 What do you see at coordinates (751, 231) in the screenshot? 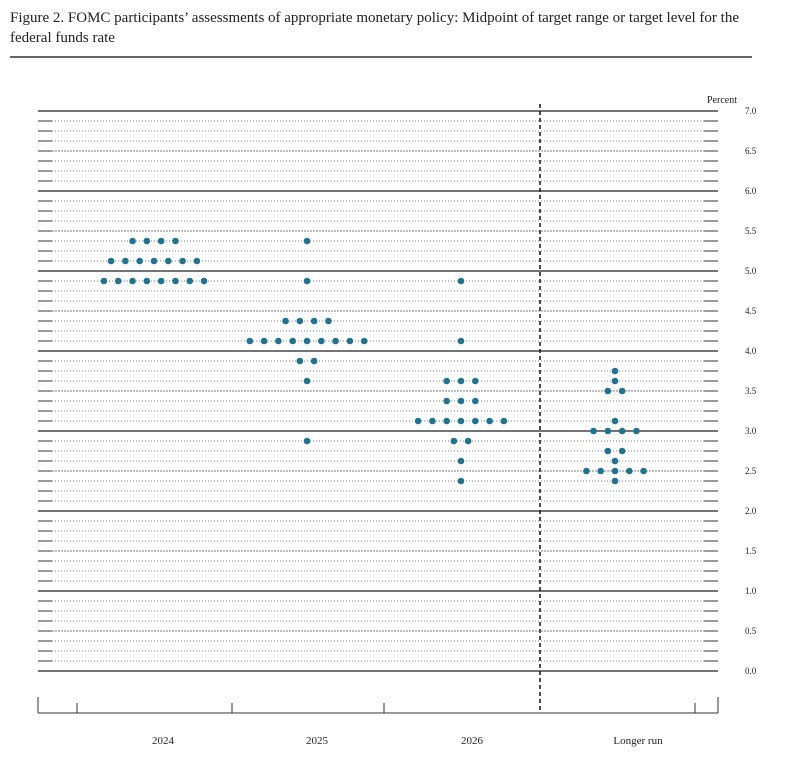
I see `y-tick-label: 5.5` at bounding box center [751, 231].